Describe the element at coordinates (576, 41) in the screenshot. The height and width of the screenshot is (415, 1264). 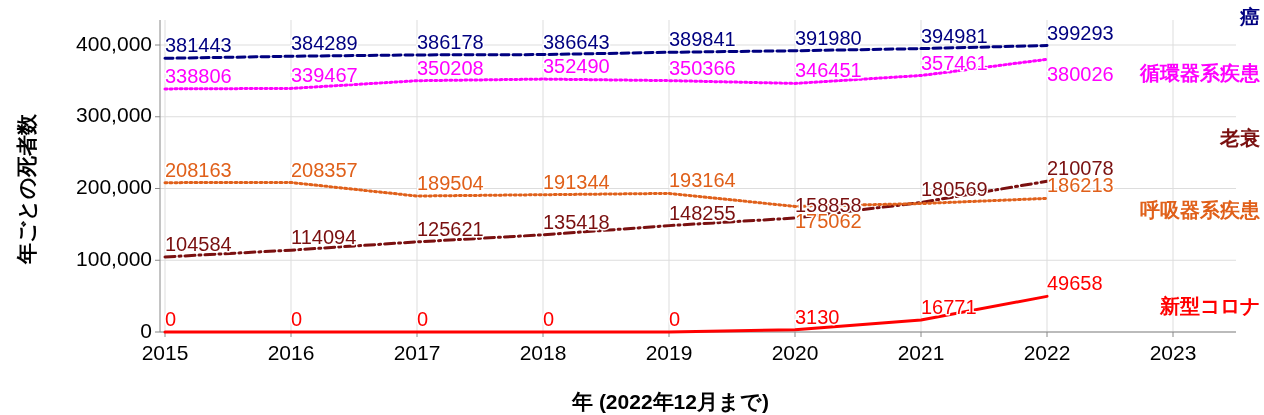
I see `data-label: 386643` at that location.